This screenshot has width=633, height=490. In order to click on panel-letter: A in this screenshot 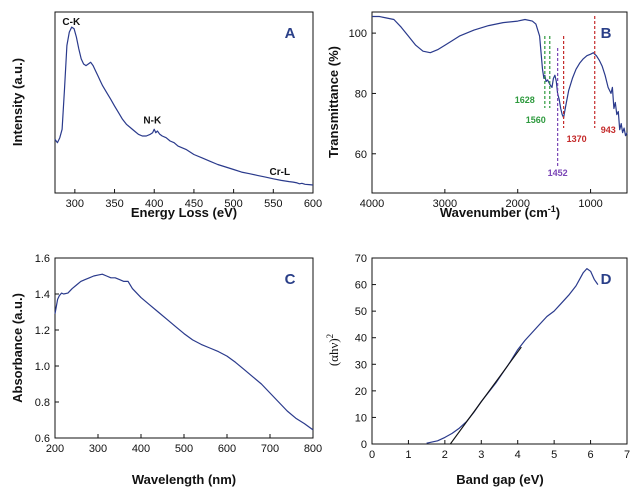, I will do `click(290, 33)`.